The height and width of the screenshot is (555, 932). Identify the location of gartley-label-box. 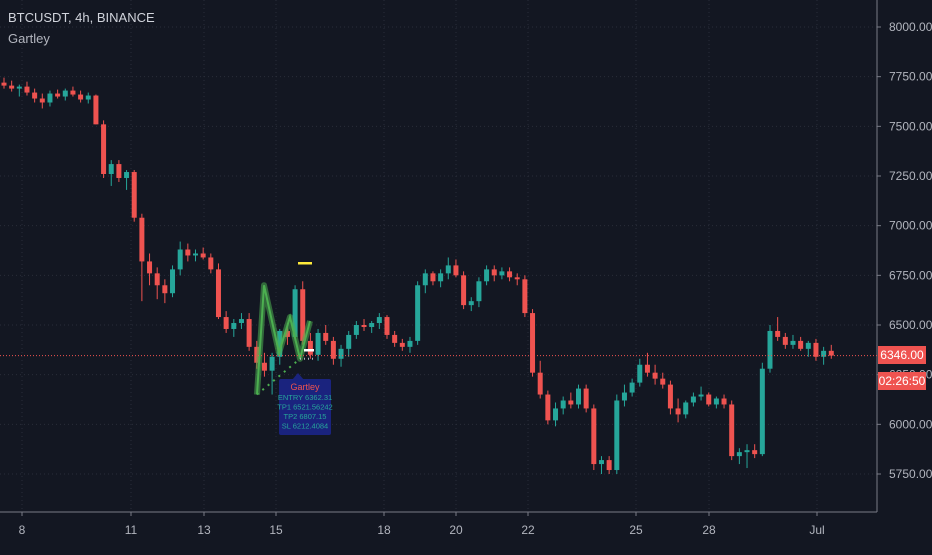
(305, 407).